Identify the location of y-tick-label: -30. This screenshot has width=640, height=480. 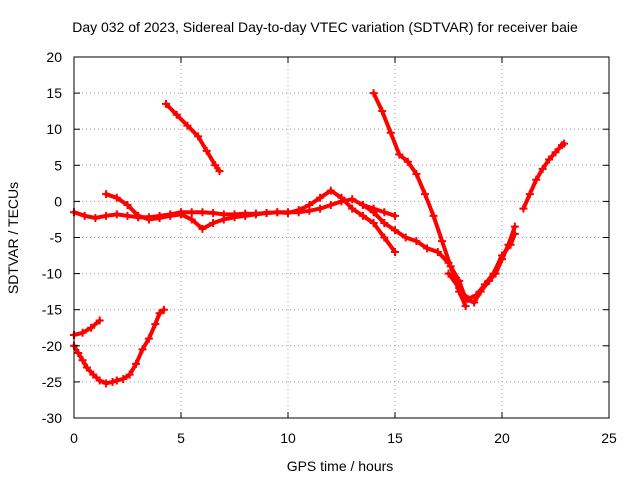
(52, 418).